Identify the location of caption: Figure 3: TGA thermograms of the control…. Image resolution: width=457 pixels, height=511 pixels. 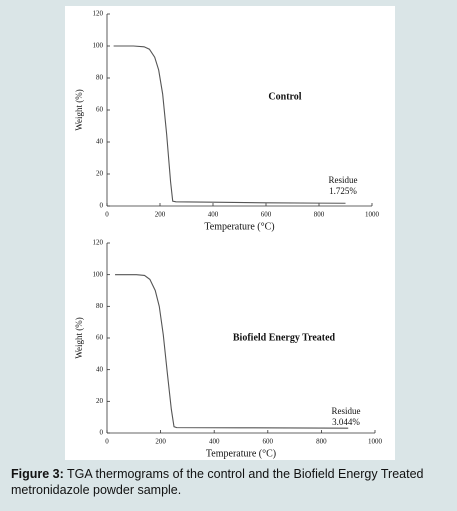
(231, 482).